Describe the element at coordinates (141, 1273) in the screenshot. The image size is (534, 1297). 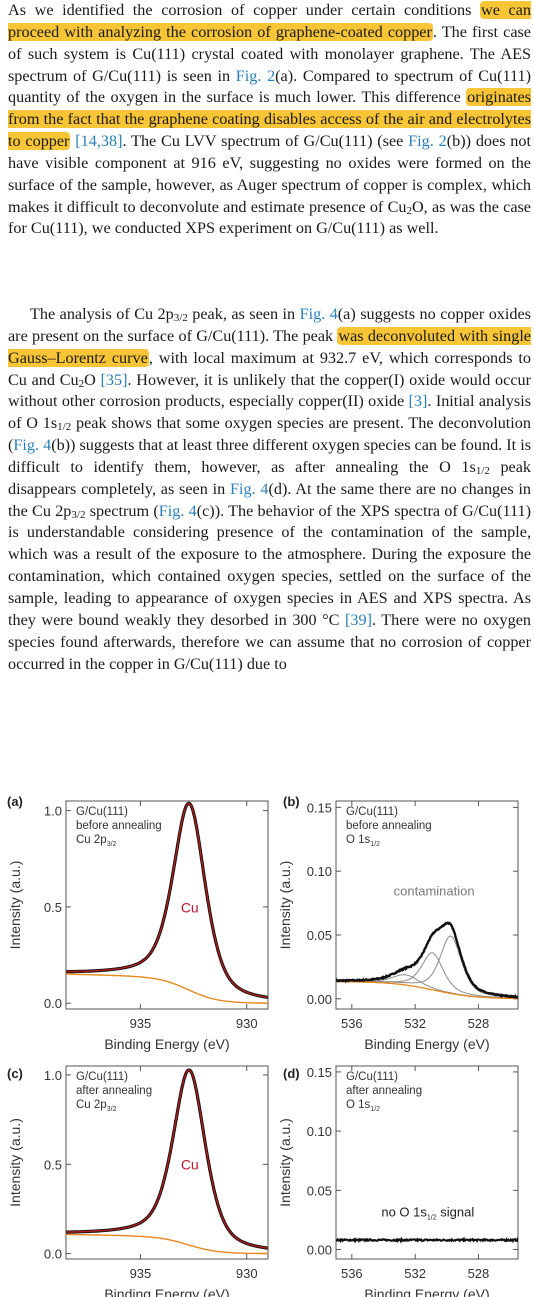
I see `x-tick-label: 935` at that location.